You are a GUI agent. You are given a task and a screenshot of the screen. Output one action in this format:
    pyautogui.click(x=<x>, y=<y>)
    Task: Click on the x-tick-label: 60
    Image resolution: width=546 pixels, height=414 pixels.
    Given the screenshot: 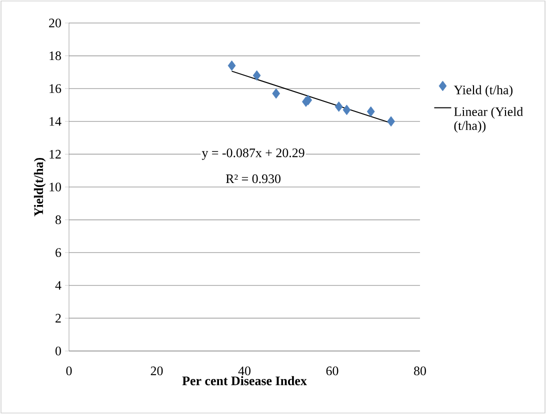 What is the action you would take?
    pyautogui.click(x=332, y=371)
    